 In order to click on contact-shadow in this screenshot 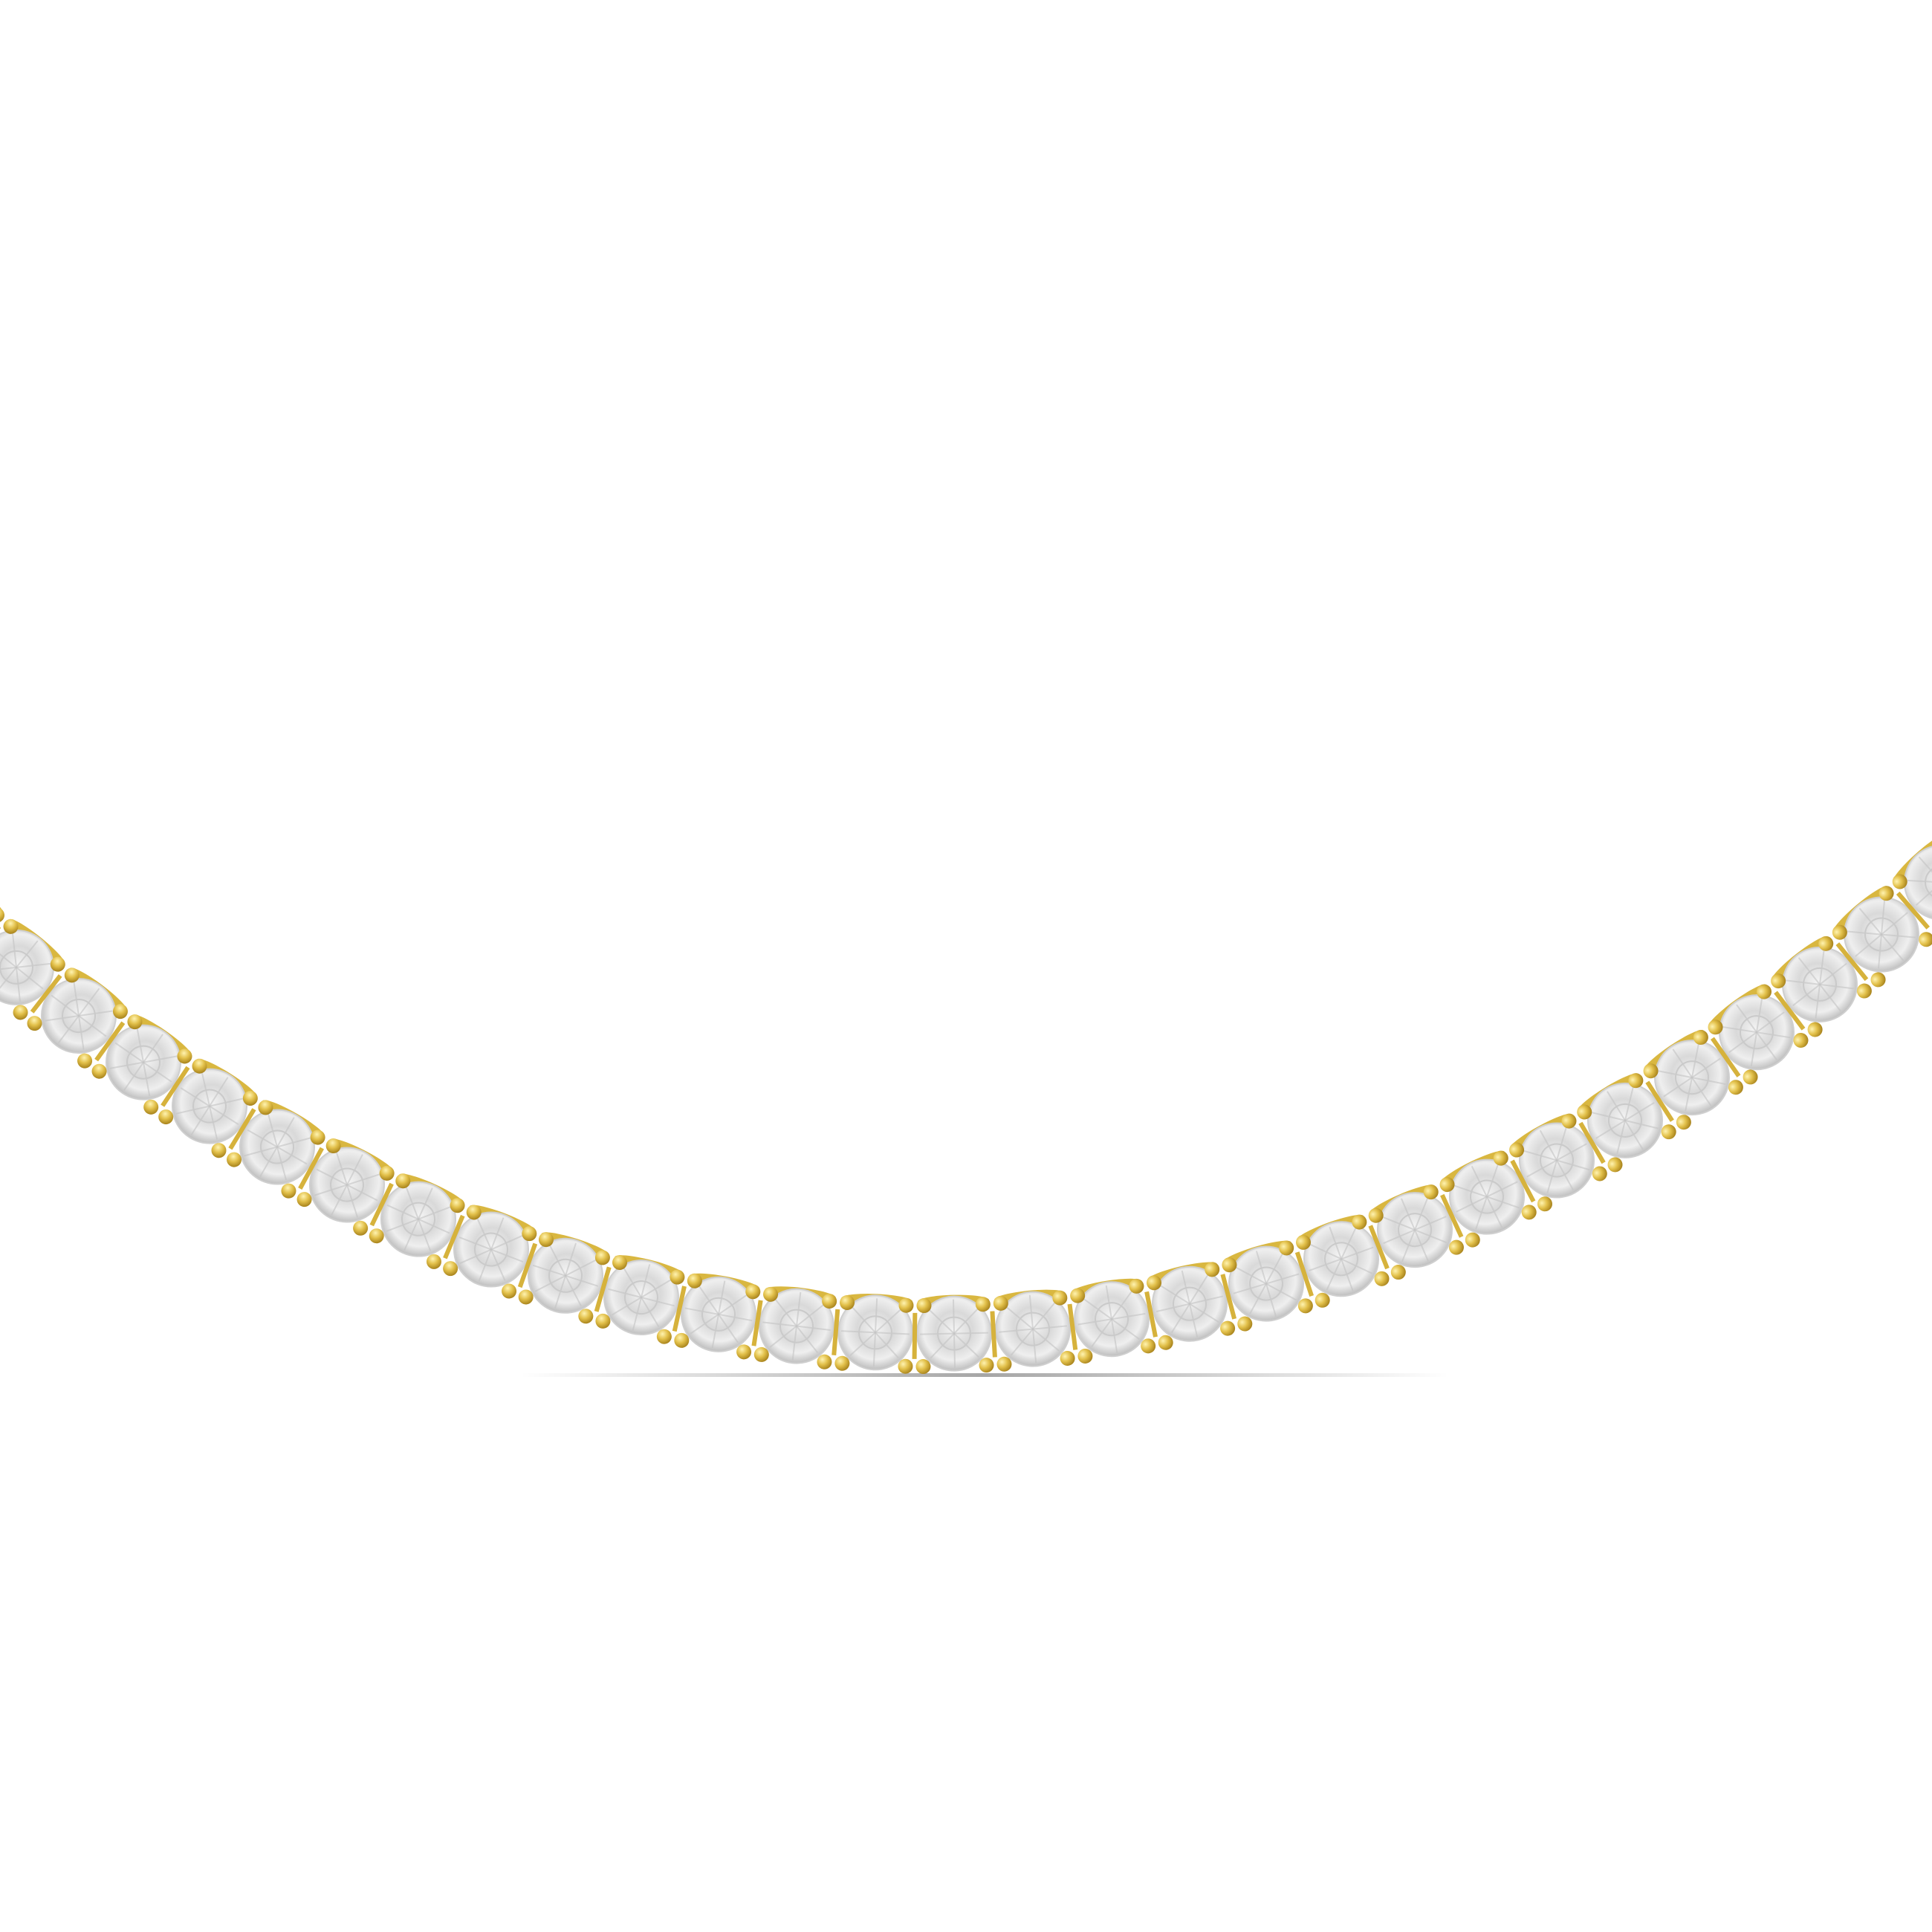, I will do `click(984, 1375)`.